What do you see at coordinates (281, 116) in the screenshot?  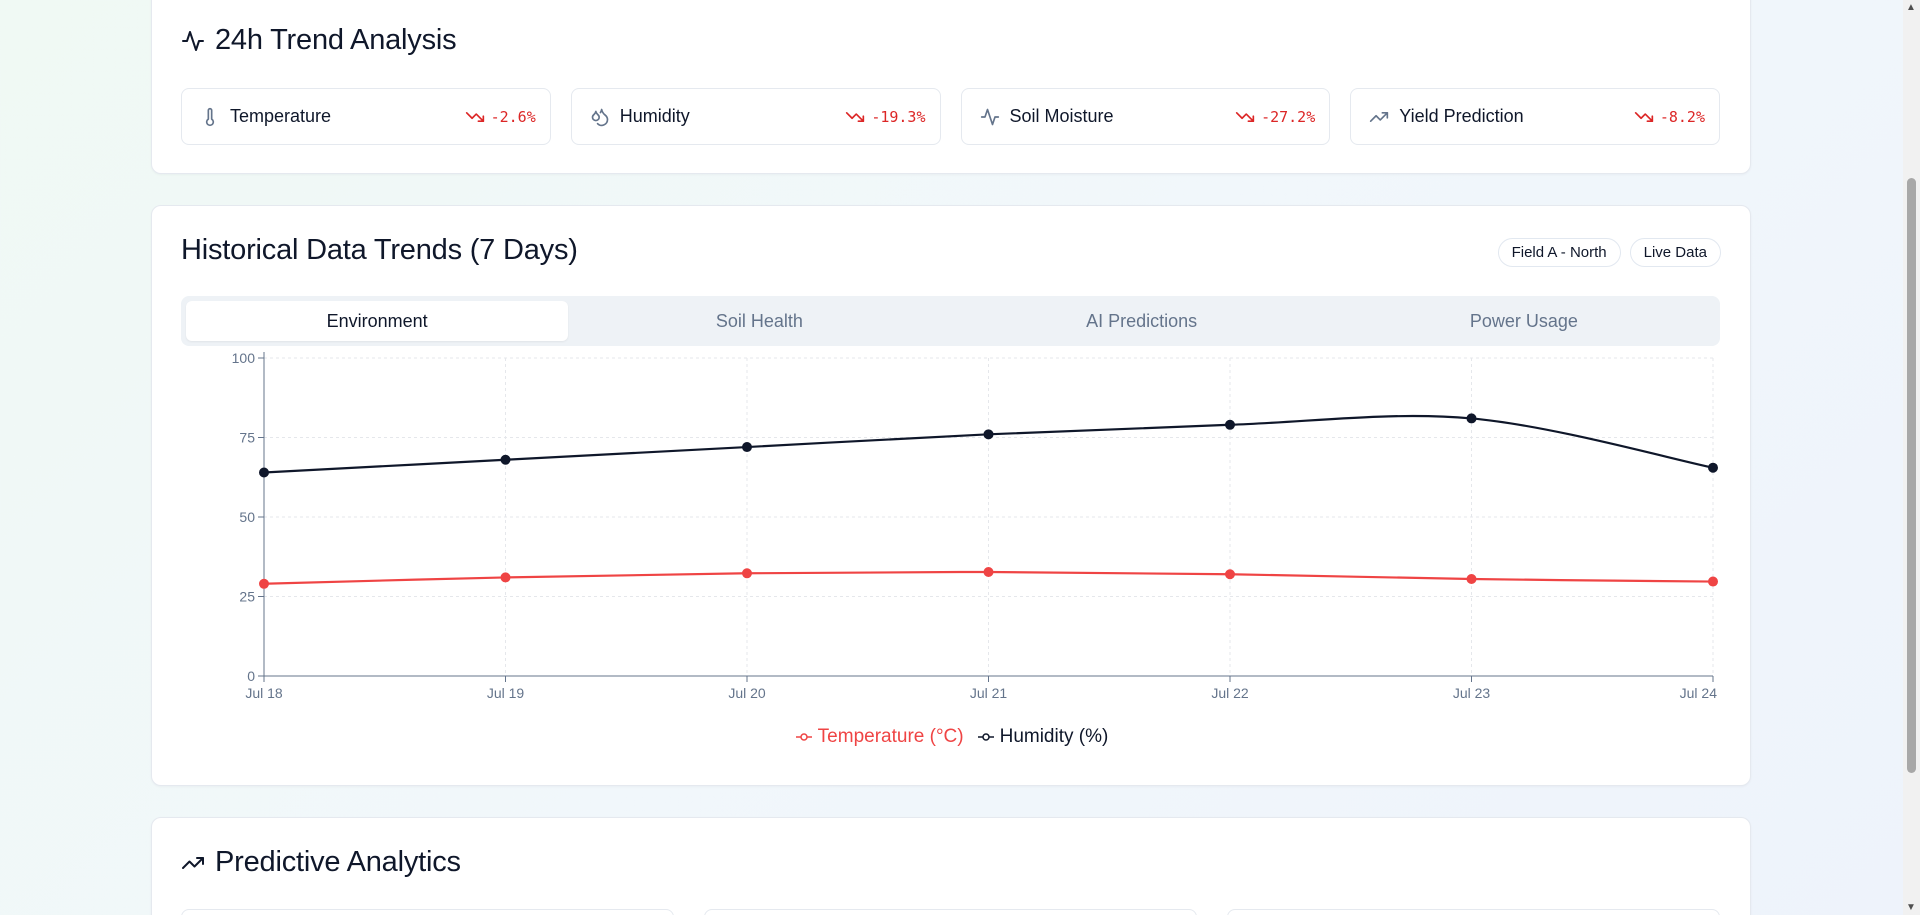 I see `metric-label: Temperature` at bounding box center [281, 116].